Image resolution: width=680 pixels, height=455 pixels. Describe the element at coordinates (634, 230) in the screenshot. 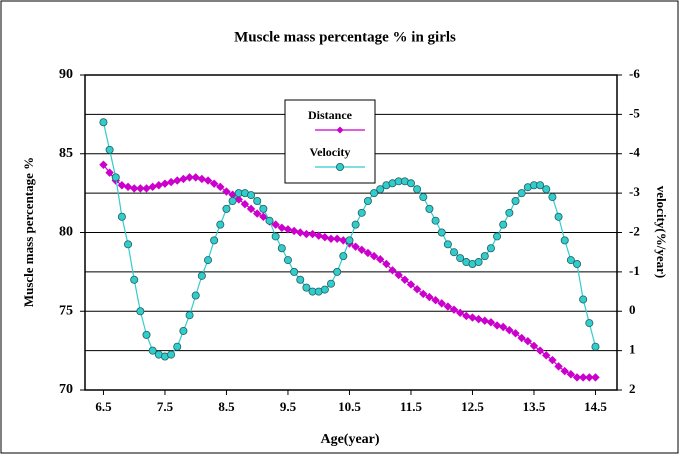

I see `y2-tick-label: -2` at that location.